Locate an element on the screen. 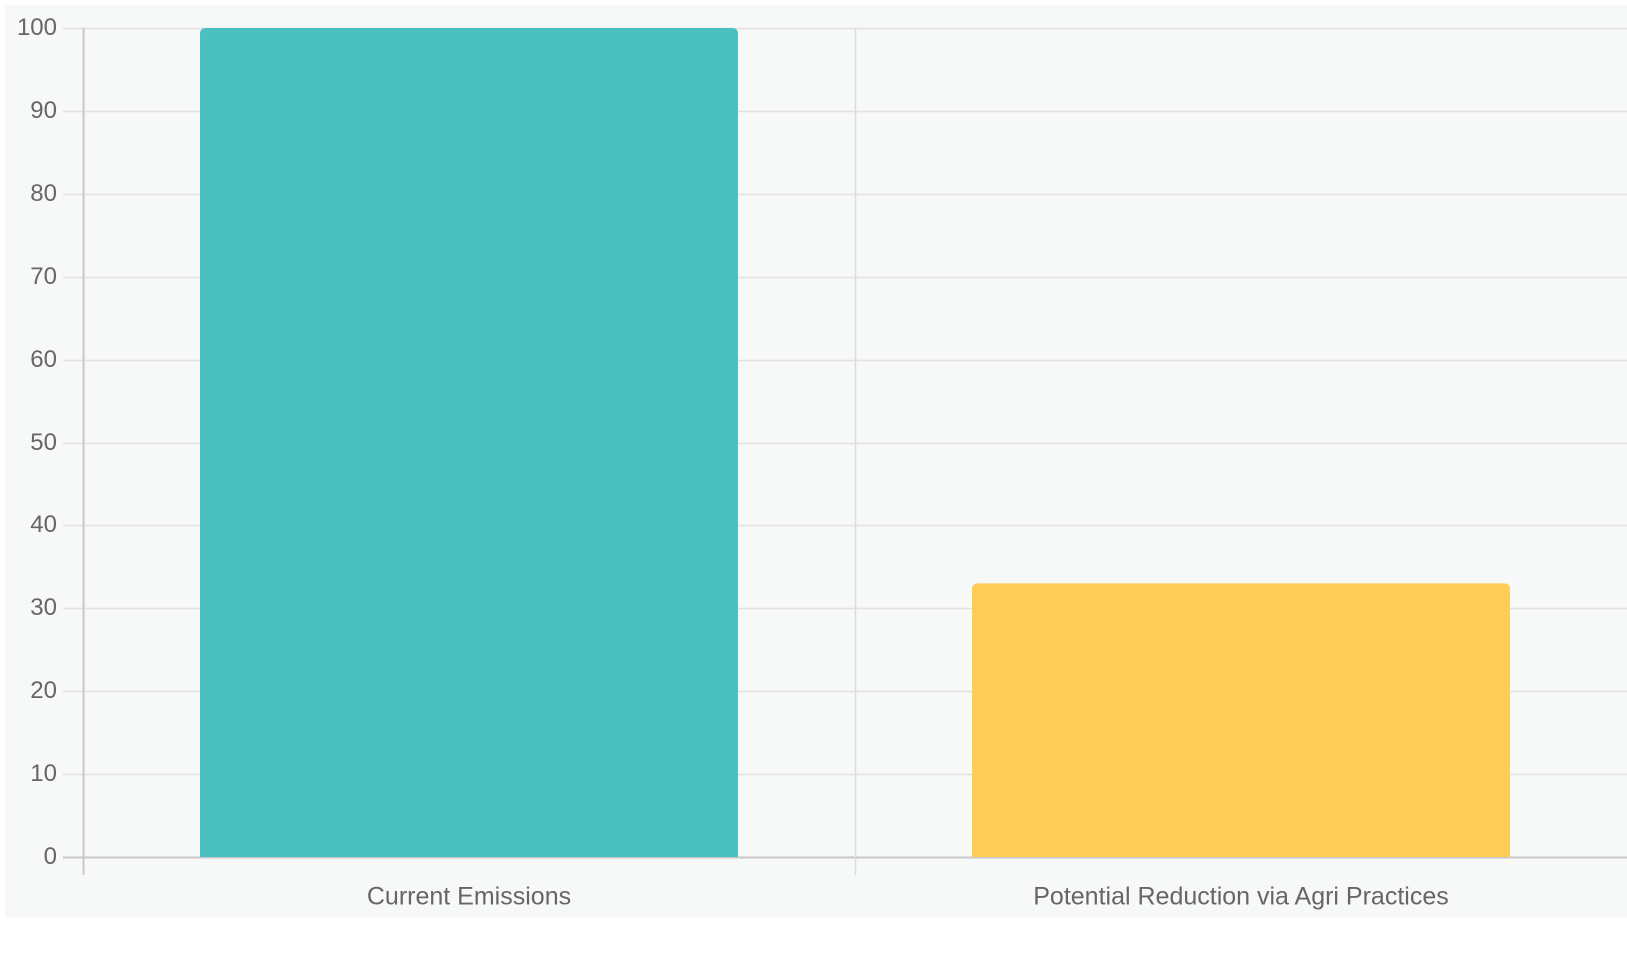 This screenshot has height=953, width=1627. y-tick-label: 100 is located at coordinates (37, 27).